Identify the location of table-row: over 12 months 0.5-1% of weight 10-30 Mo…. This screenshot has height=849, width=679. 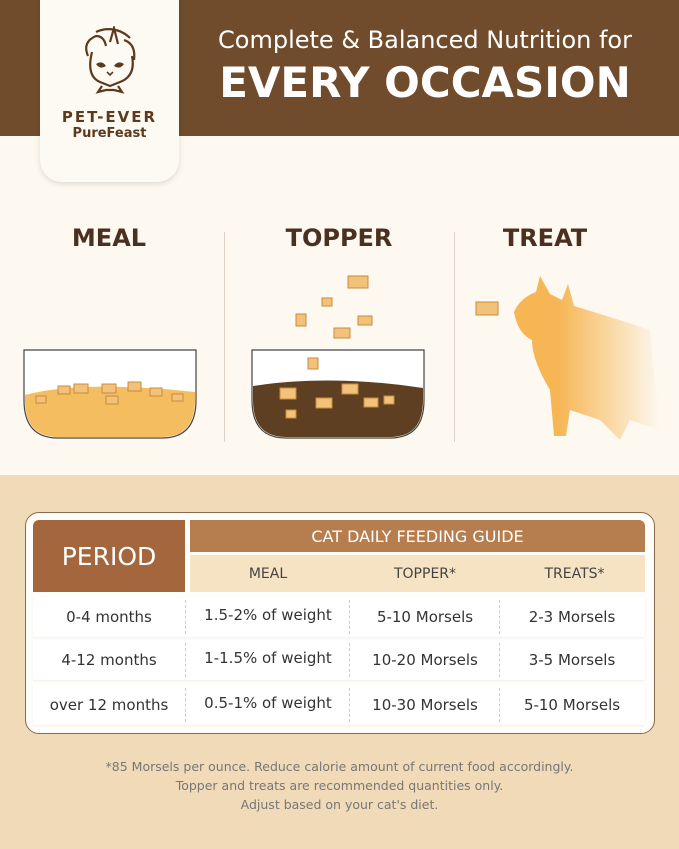
(339, 705).